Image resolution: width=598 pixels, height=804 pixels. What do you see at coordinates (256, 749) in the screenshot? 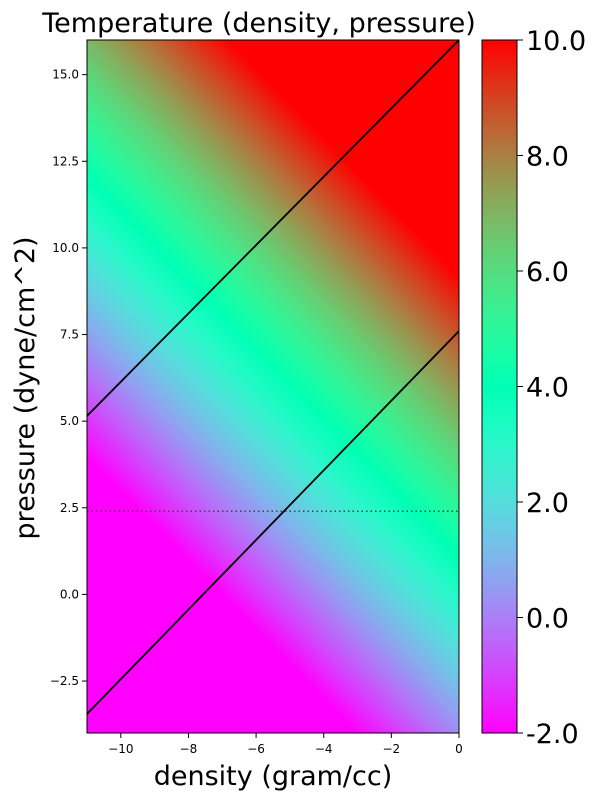
I see `x-tick-label: −6` at bounding box center [256, 749].